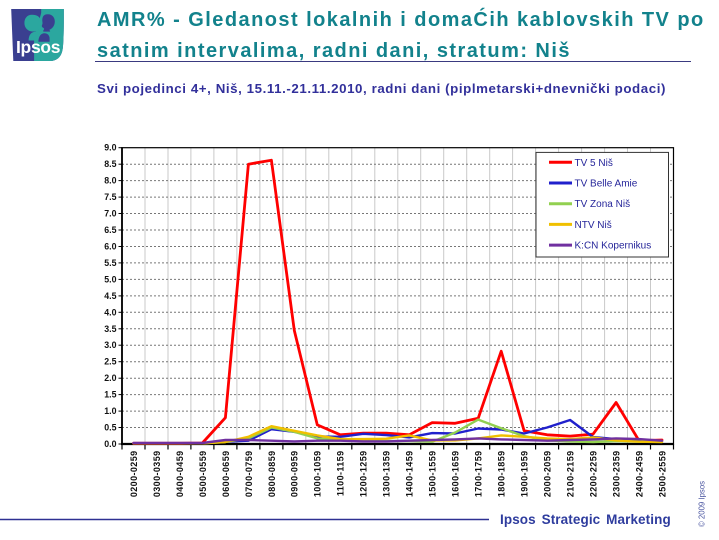  Describe the element at coordinates (110, 345) in the screenshot. I see `svg-text: 3.0` at that location.